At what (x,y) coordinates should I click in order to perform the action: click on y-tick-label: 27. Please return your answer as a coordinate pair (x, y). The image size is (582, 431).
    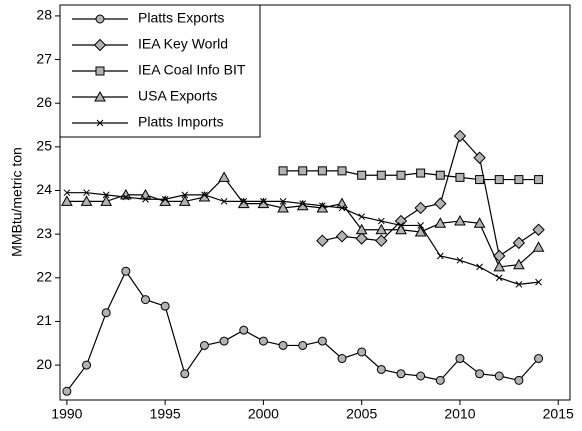
    Looking at the image, I should click on (44, 58).